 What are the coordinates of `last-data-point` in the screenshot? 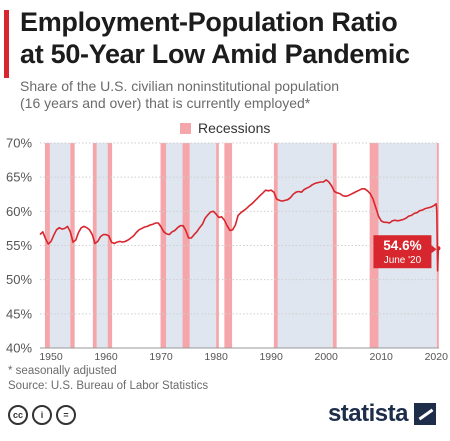 It's located at (438, 248).